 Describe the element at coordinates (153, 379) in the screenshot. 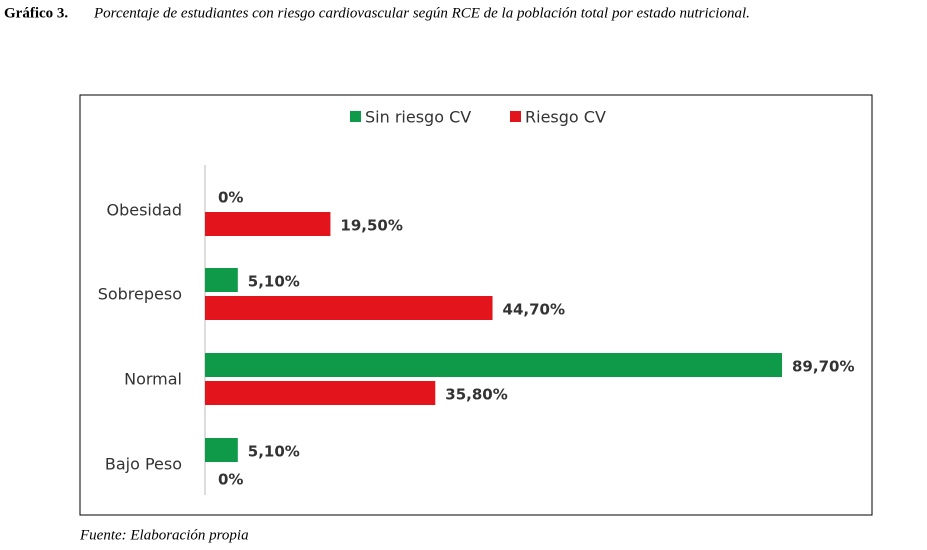

I see `y-tick-label: Normal` at that location.